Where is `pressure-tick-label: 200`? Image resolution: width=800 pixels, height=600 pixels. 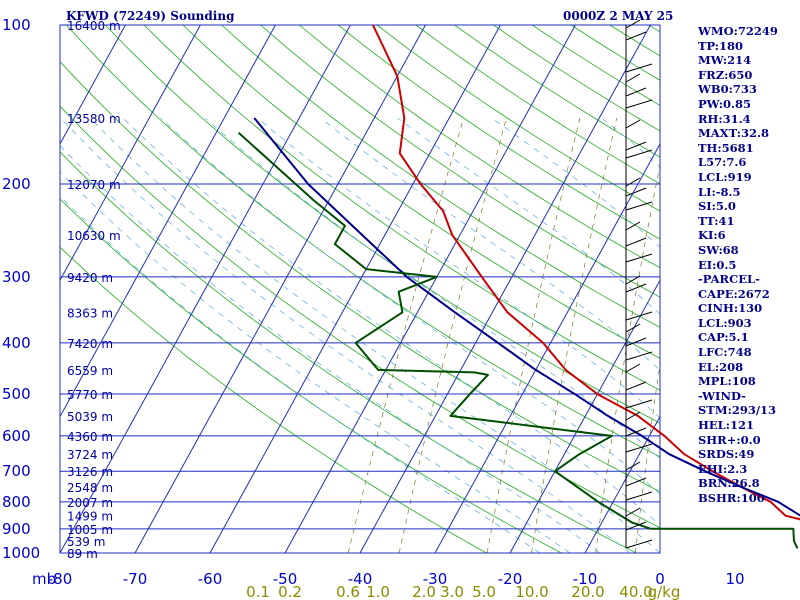
pressure-tick-label: 200 is located at coordinates (16, 184).